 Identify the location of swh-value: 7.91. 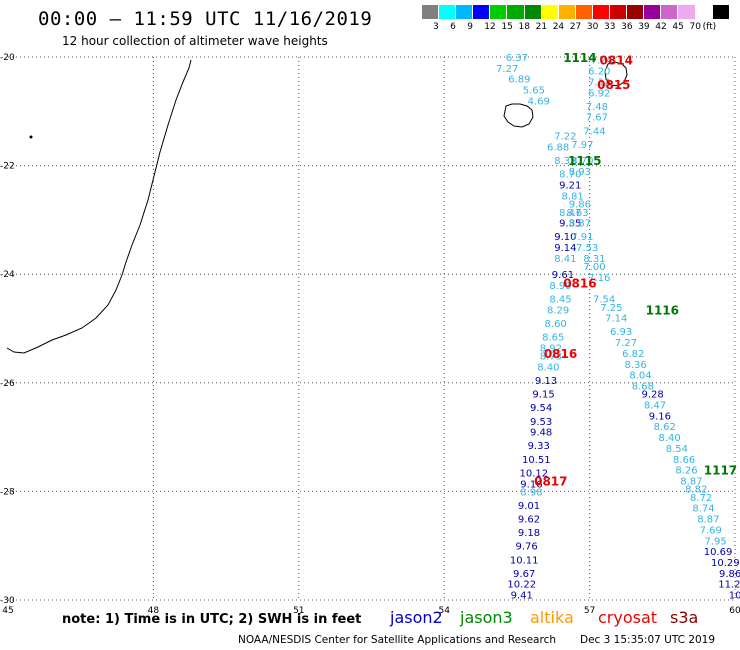
(582, 237).